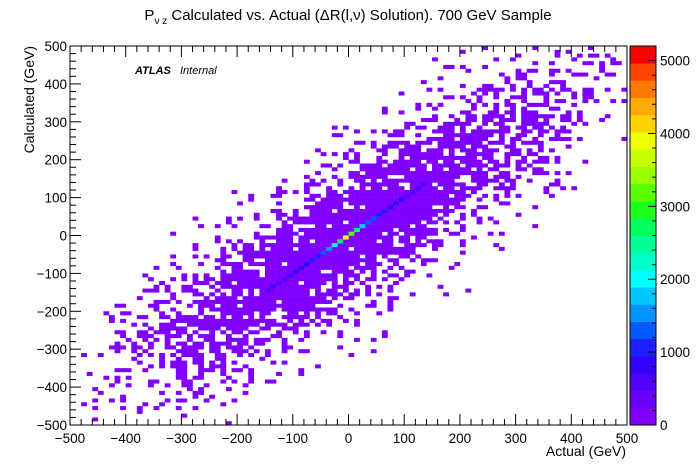  What do you see at coordinates (293, 438) in the screenshot?
I see `x-tick-label: −100` at bounding box center [293, 438].